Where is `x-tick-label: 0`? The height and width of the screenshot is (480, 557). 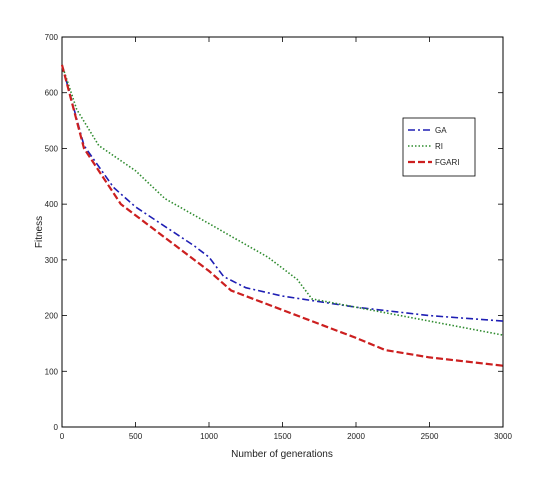
x-tick-label: 0 is located at coordinates (62, 436).